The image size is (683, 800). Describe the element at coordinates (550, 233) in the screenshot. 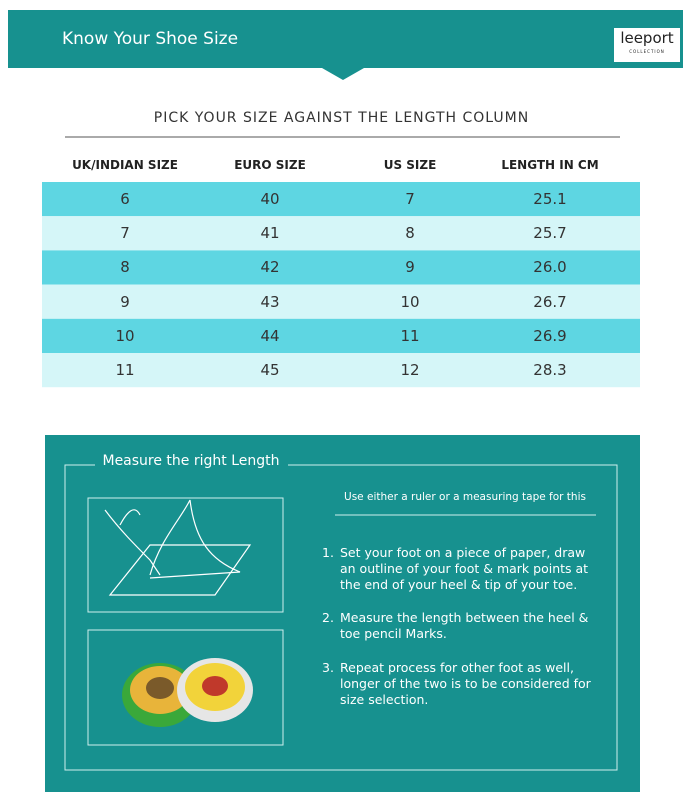

I see `table-cell: 25.7` at that location.